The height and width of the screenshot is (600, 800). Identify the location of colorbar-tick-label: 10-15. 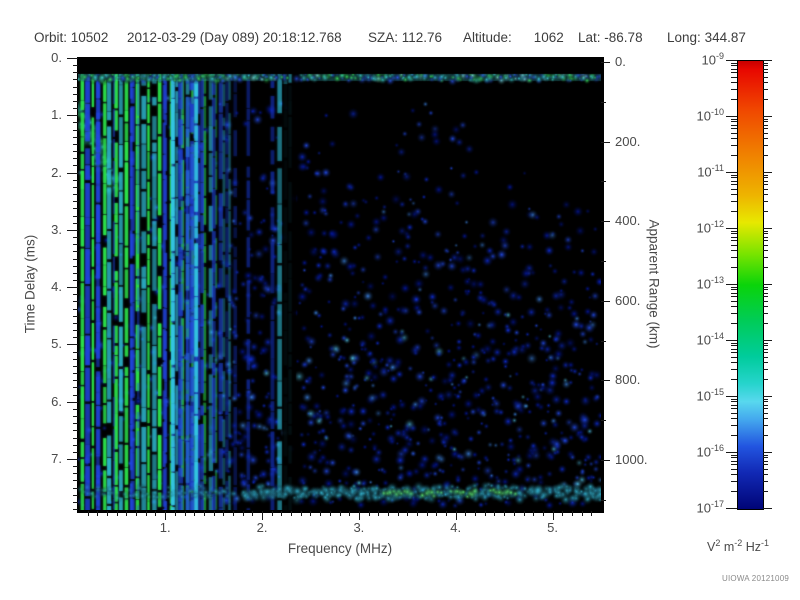
(710, 395).